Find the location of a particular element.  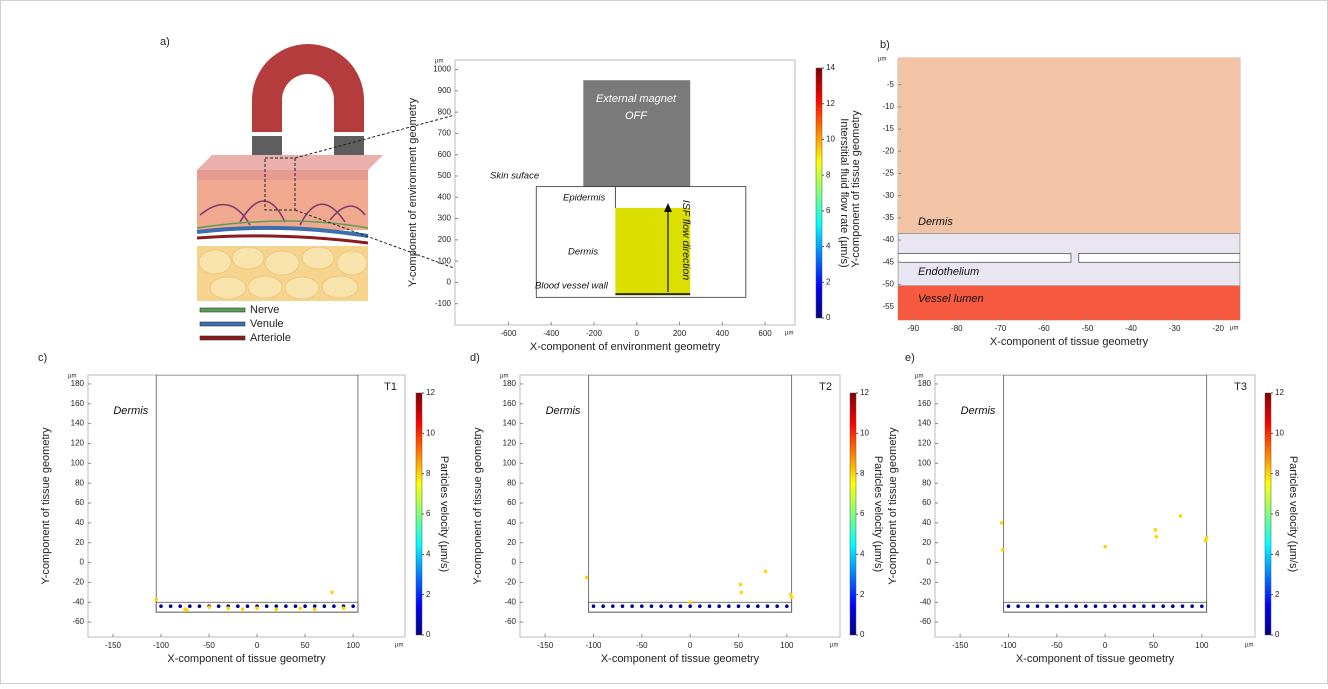

colorbar-label: Particles velocity (µm/s) is located at coordinates (878, 514).